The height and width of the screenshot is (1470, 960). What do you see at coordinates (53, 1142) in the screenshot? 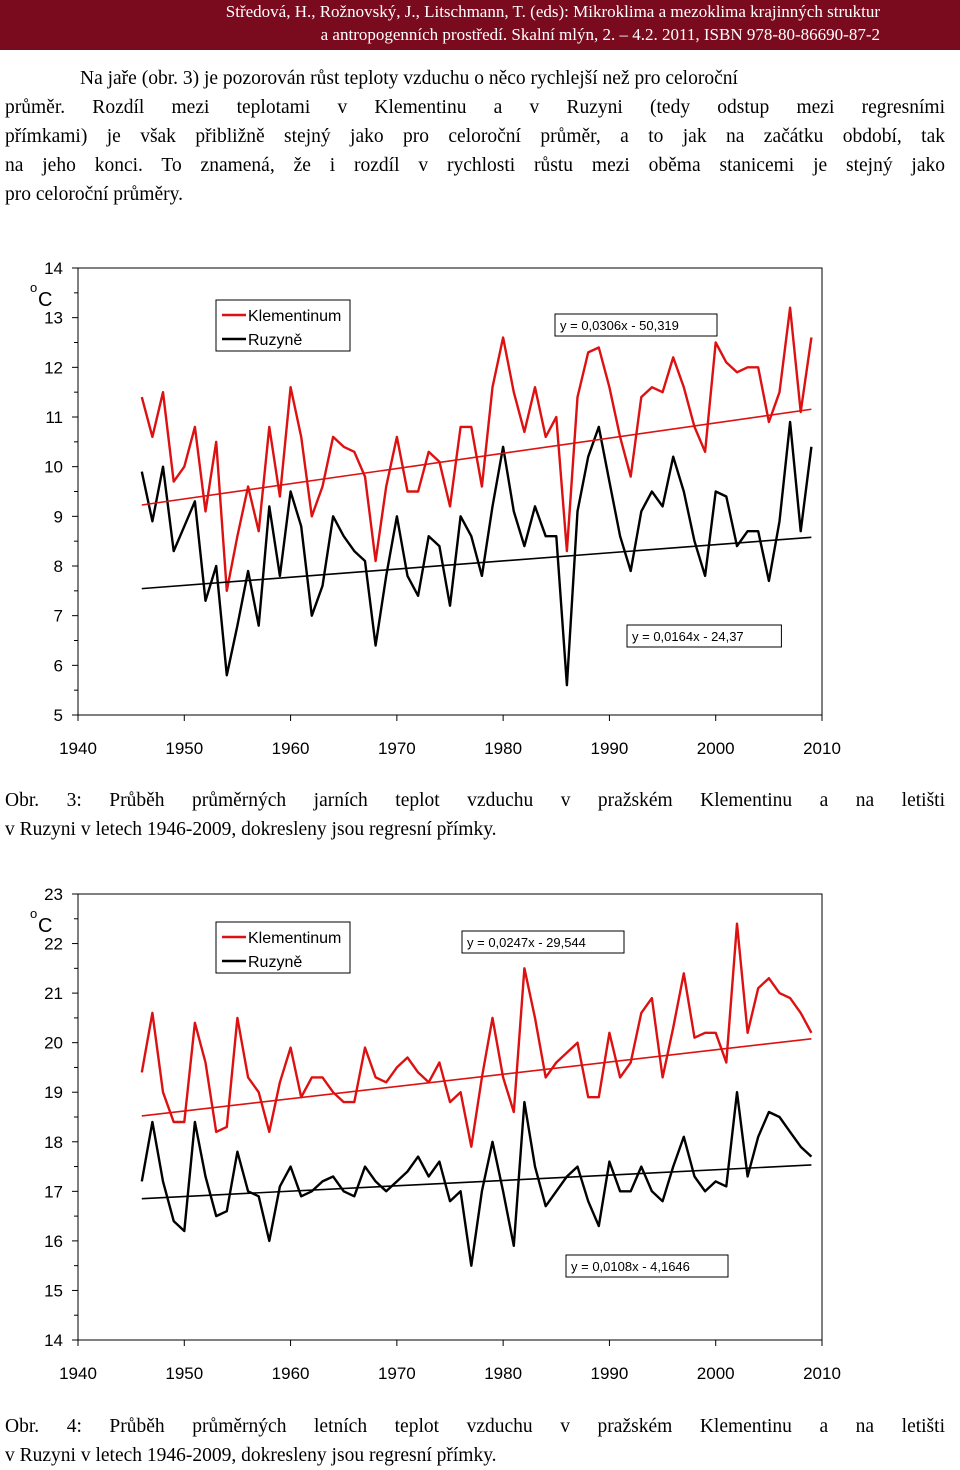
I see `y-tick-label: 18` at bounding box center [53, 1142].